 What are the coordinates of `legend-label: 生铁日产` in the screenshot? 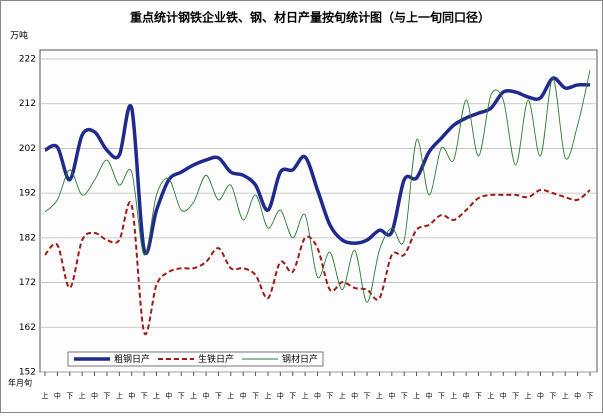 It's located at (216, 359).